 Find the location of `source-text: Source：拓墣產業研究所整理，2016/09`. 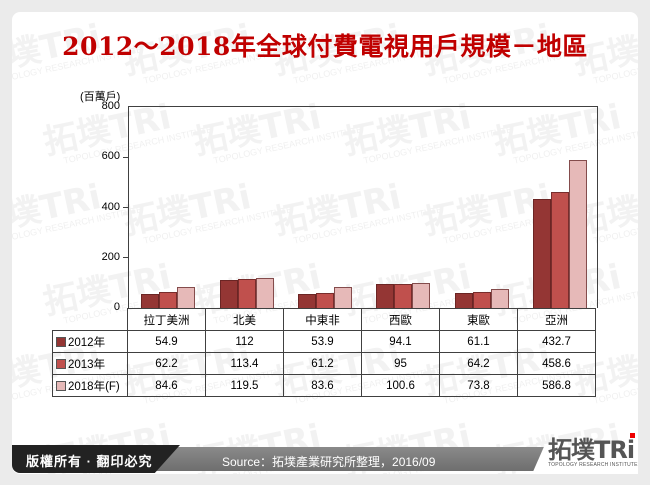

source-text: Source：拓墣產業研究所整理，2016/09 is located at coordinates (329, 462).